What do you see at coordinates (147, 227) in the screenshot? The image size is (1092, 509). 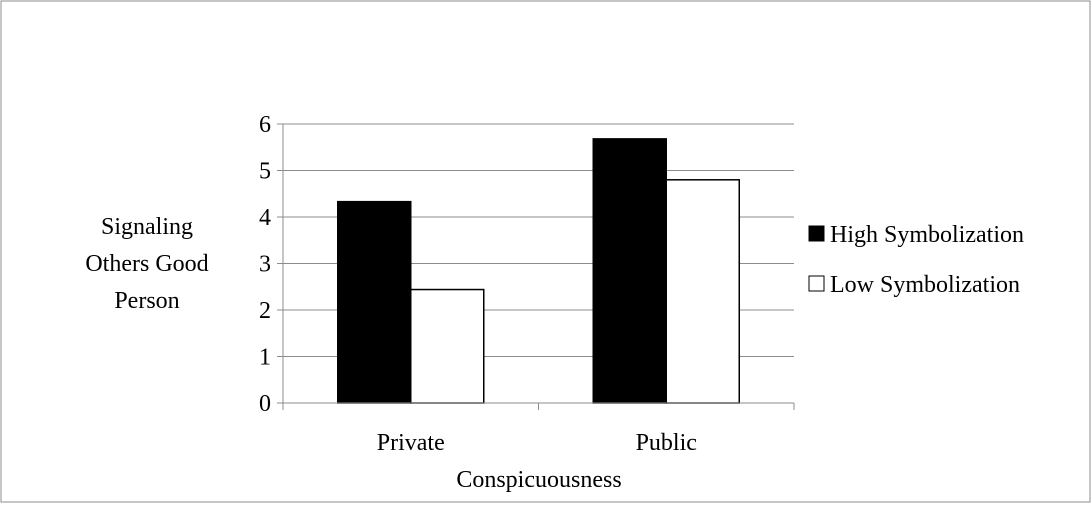 I see `y-axis-label-line-1: Signaling` at bounding box center [147, 227].